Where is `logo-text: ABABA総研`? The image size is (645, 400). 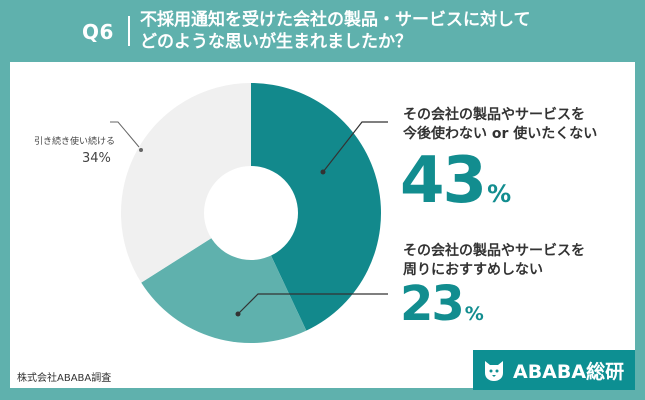
logo-text: ABABA総研 is located at coordinates (569, 371).